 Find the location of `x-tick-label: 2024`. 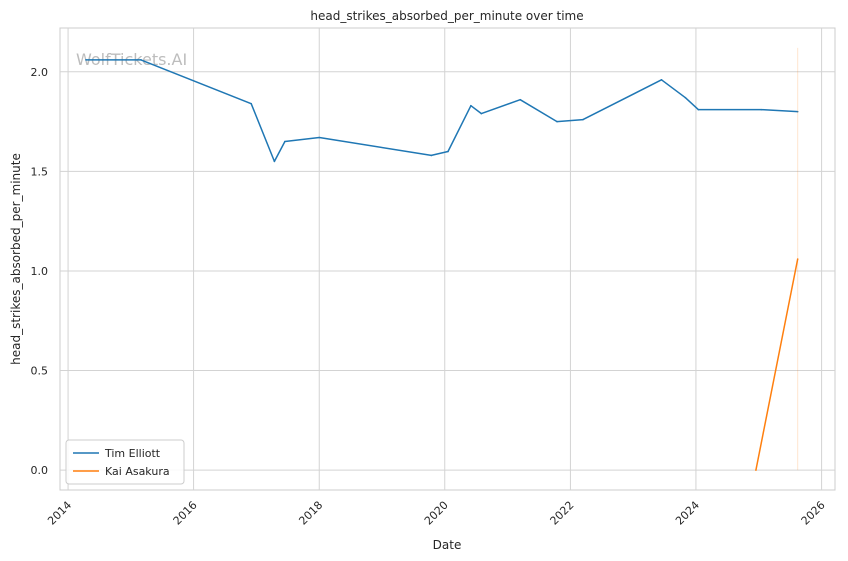

x-tick-label: 2024 is located at coordinates (687, 513).